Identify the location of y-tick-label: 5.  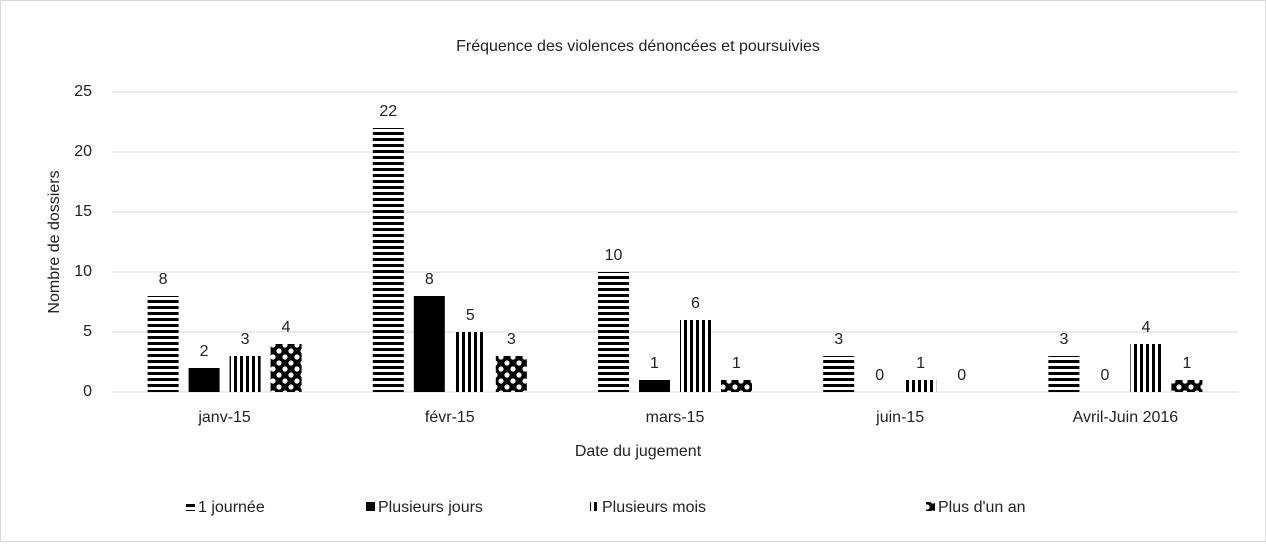
(87, 331).